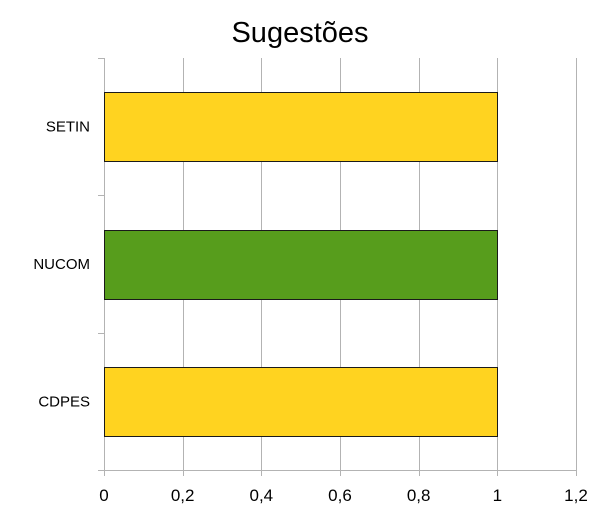  Describe the element at coordinates (262, 495) in the screenshot. I see `x-tick-label: 0,4` at that location.